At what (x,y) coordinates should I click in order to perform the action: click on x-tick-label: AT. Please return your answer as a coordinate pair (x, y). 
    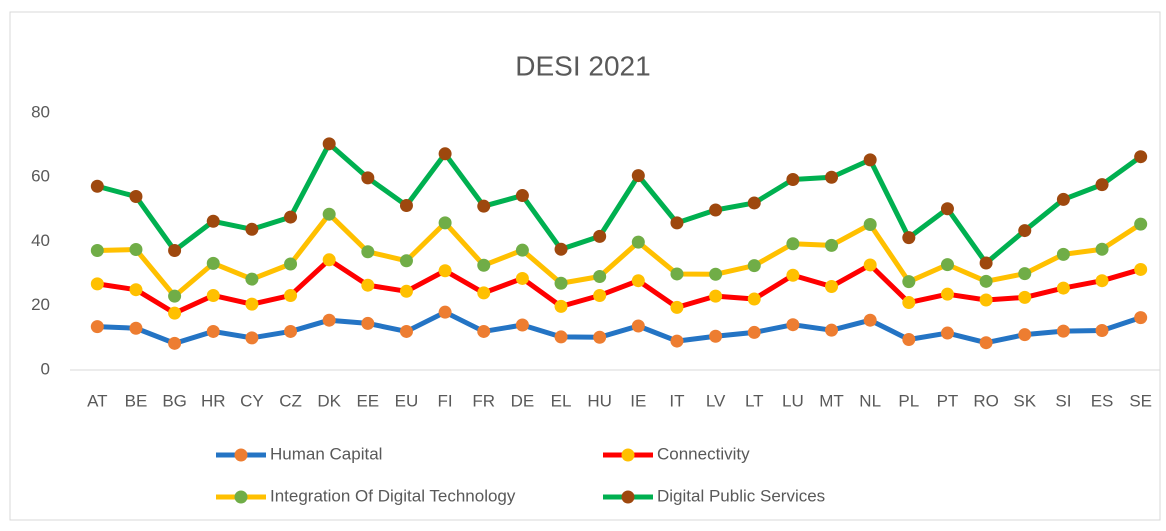
    Looking at the image, I should click on (97, 400).